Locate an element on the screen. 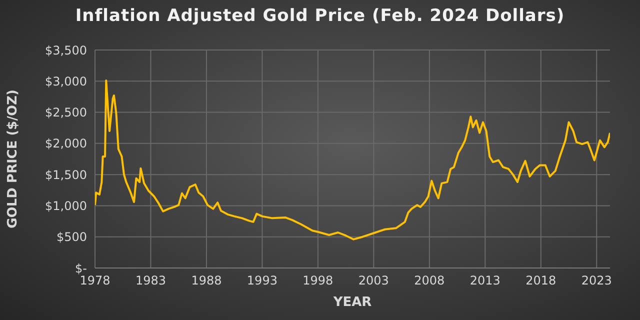 The height and width of the screenshot is (320, 640). y-tick-label: $2,000 is located at coordinates (66, 143).